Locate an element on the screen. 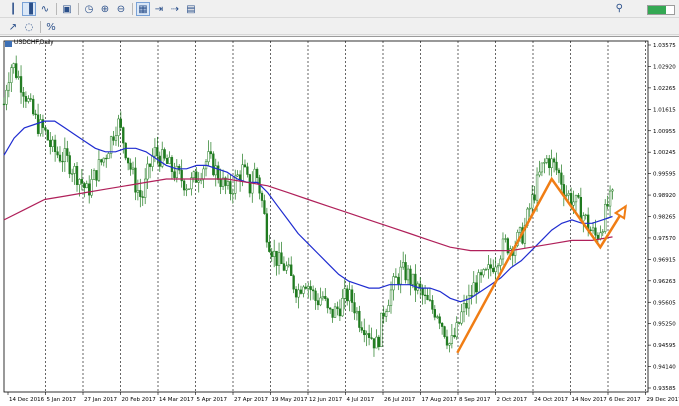  cursor-icon: ◌ is located at coordinates (29, 27).